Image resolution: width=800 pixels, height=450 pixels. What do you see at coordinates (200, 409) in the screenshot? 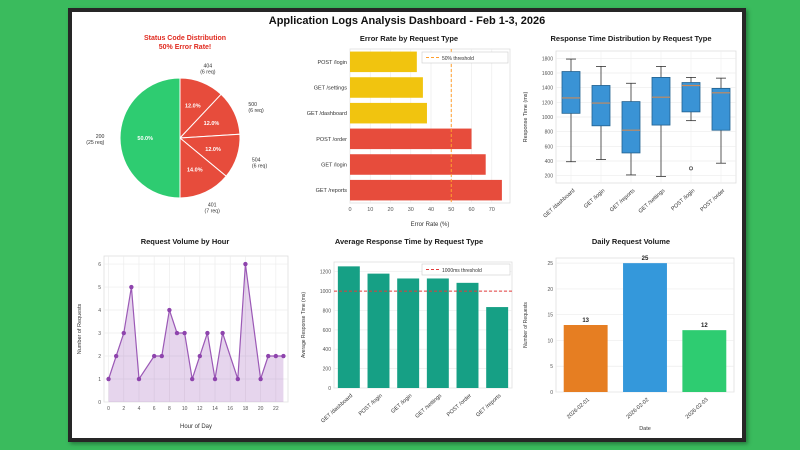
I see `tick-label: 12` at bounding box center [200, 409].